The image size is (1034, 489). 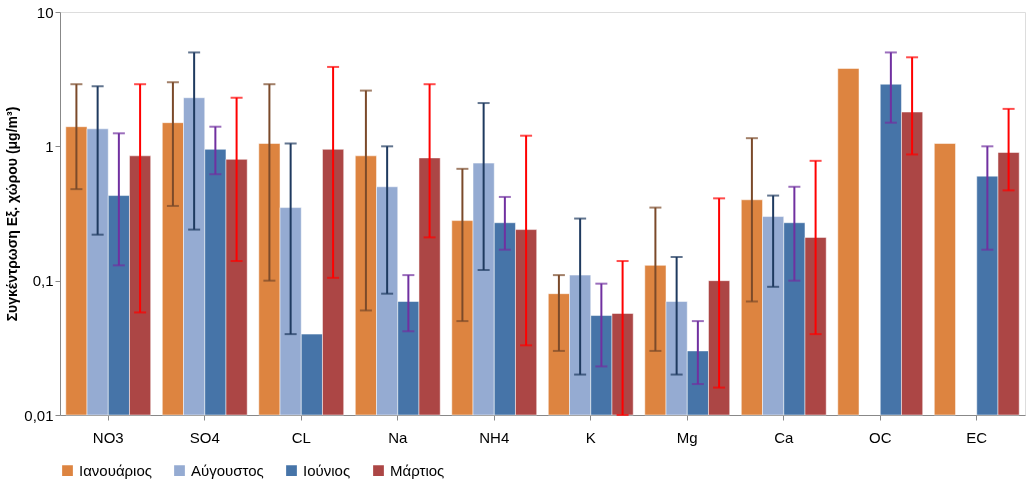 What do you see at coordinates (45, 12) in the screenshot?
I see `y-tick-label: 10` at bounding box center [45, 12].